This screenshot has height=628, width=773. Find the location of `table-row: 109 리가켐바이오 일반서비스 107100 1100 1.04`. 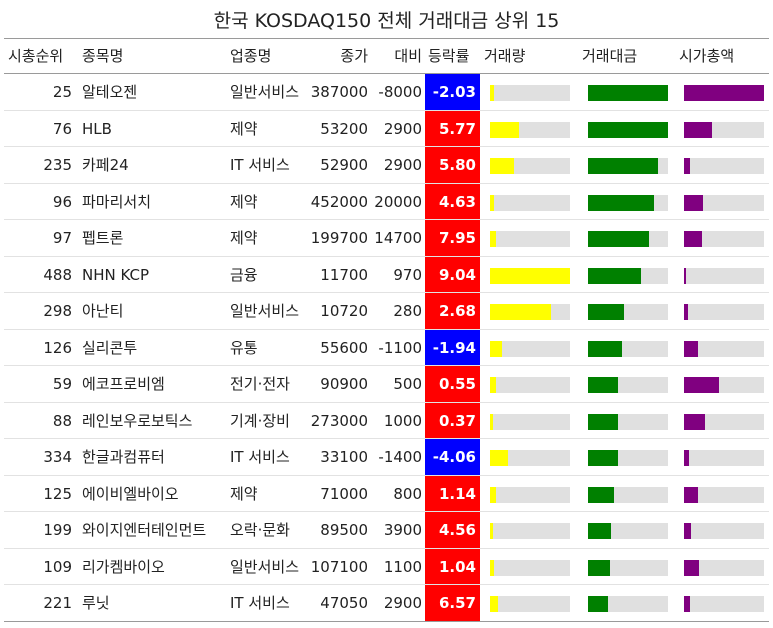

table-row: 109 리가켐바이오 일반서비스 107100 1100 1.04 is located at coordinates (386, 566).